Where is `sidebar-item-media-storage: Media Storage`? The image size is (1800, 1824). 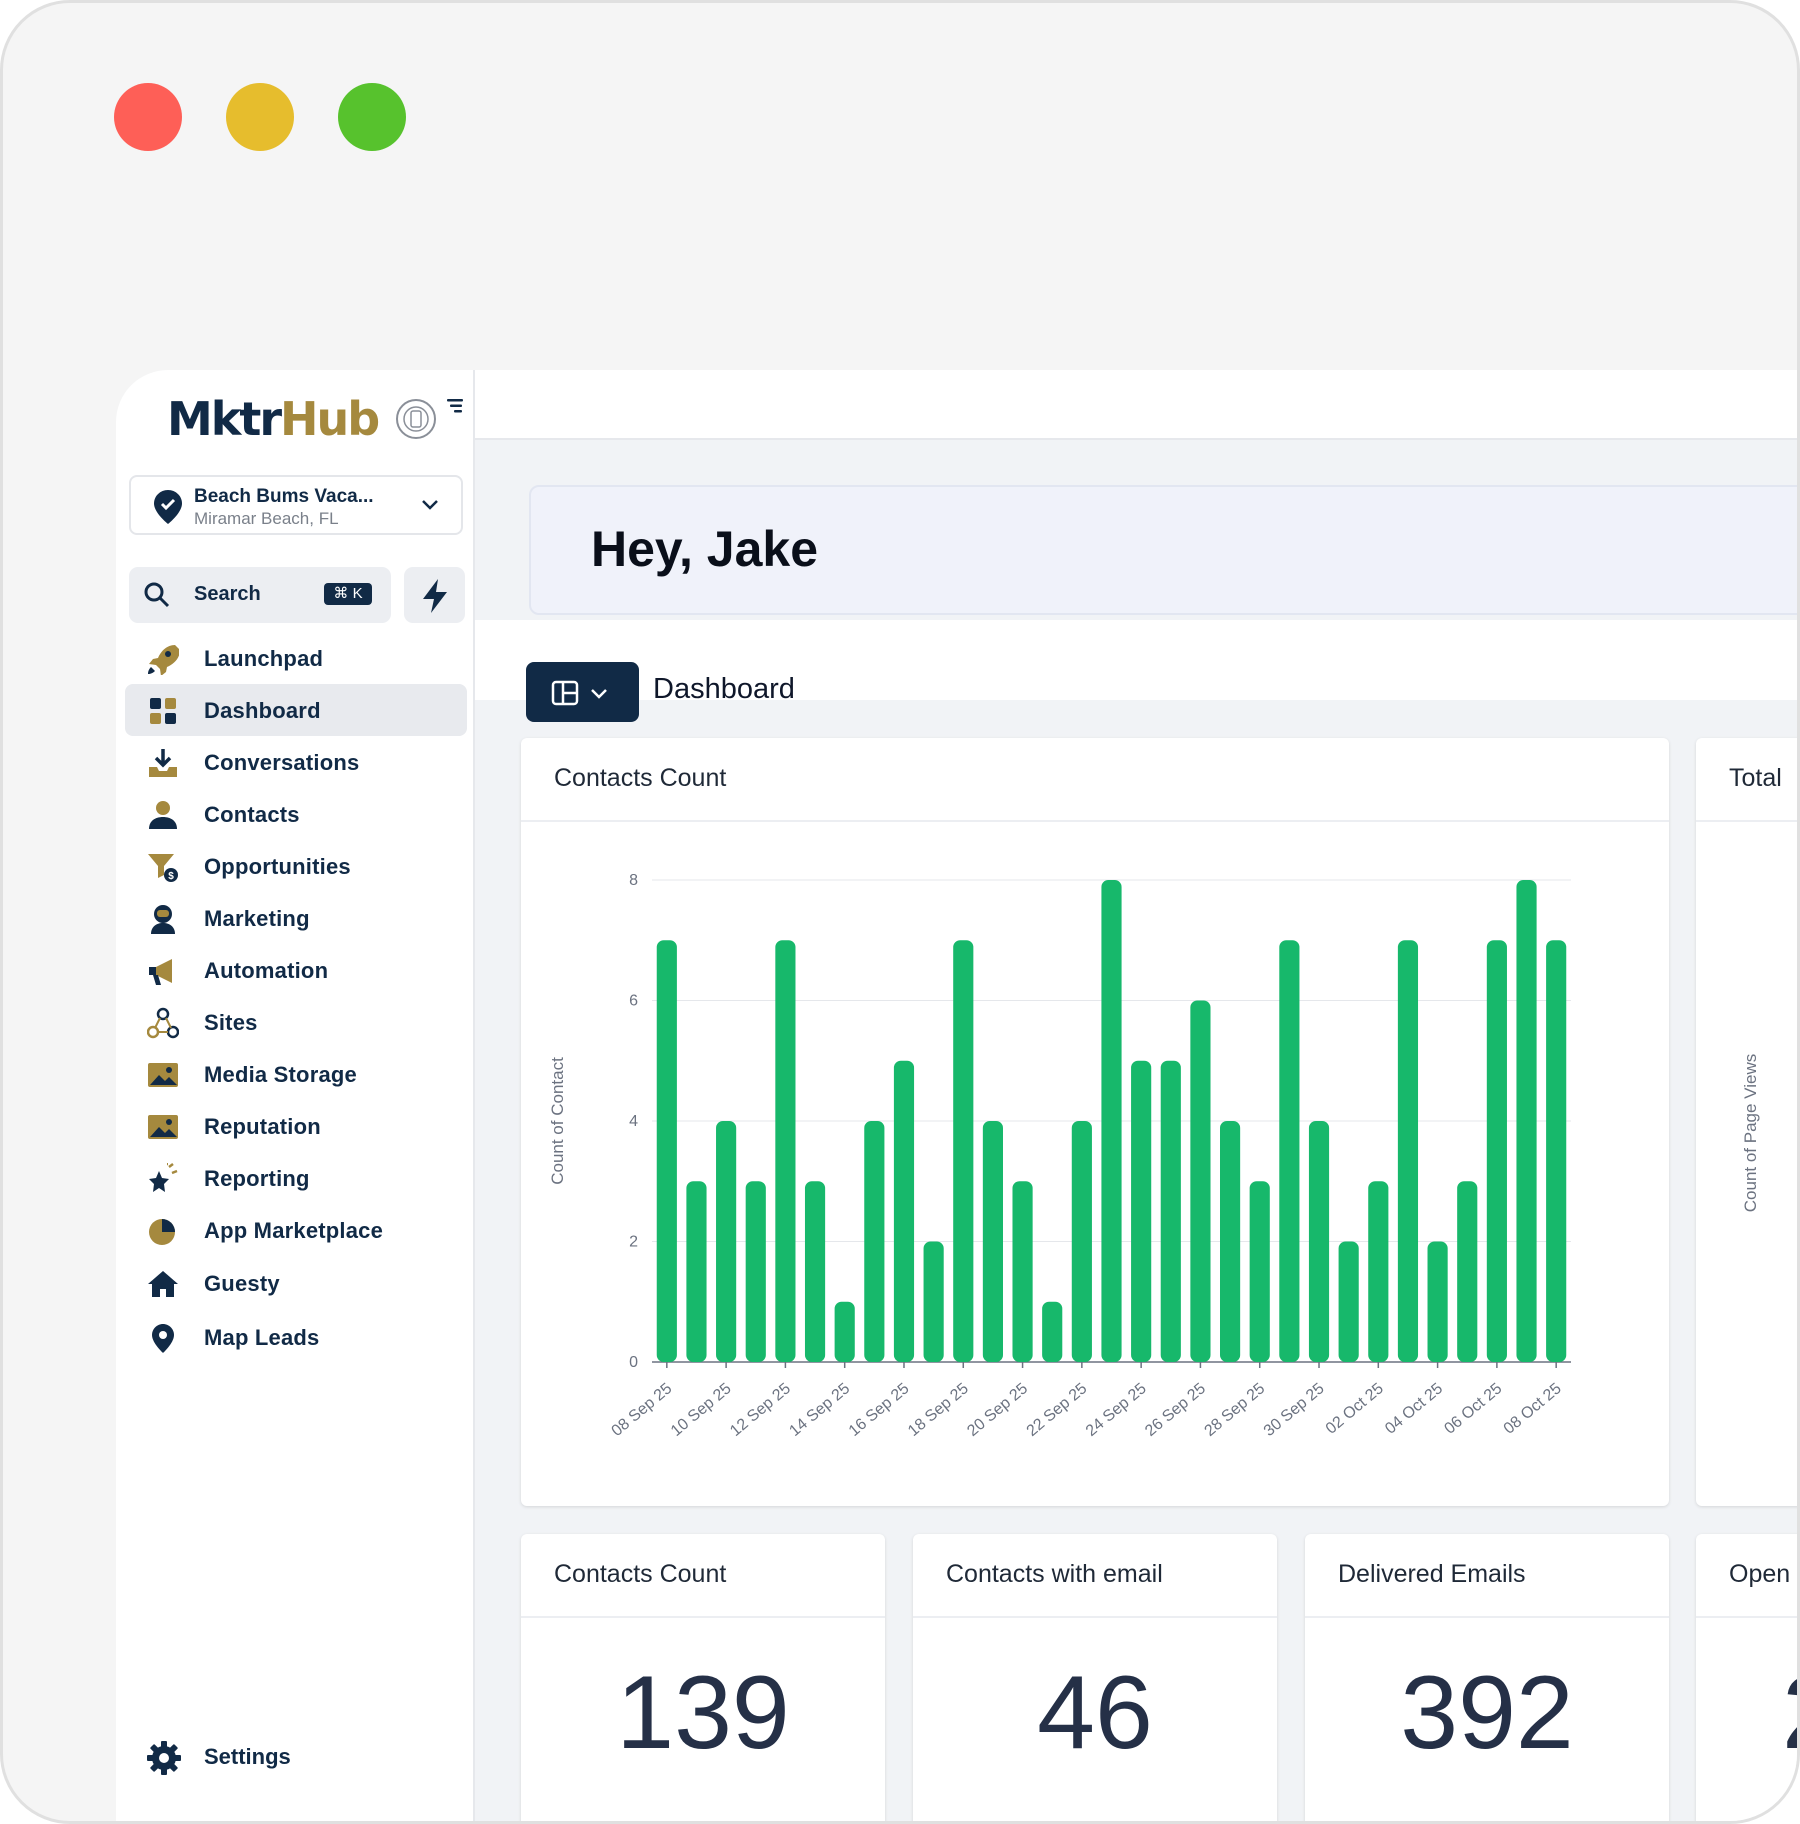
sidebar-item-media-storage: Media Storage is located at coordinates (296, 1074).